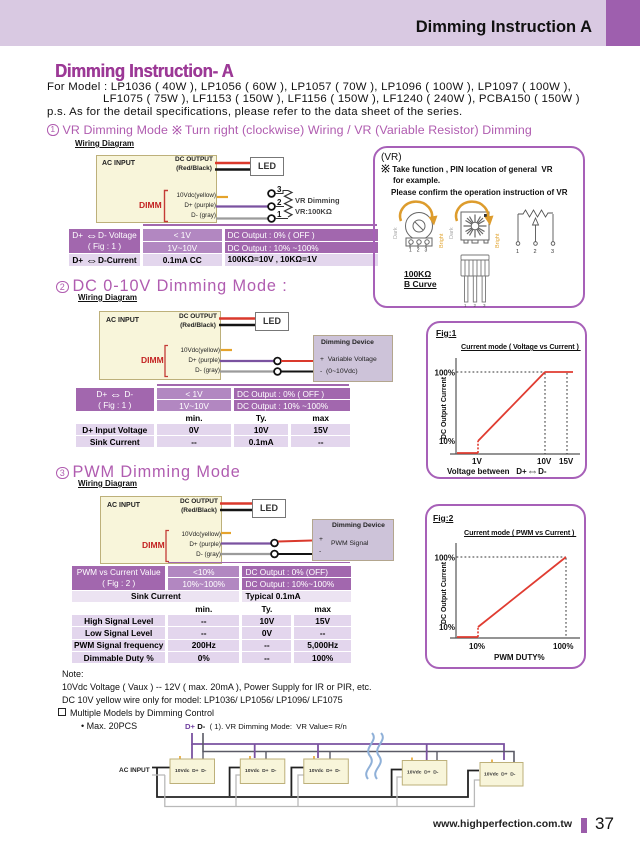 The width and height of the screenshot is (640, 853). I want to click on svg-text: 15V, so click(566, 461).